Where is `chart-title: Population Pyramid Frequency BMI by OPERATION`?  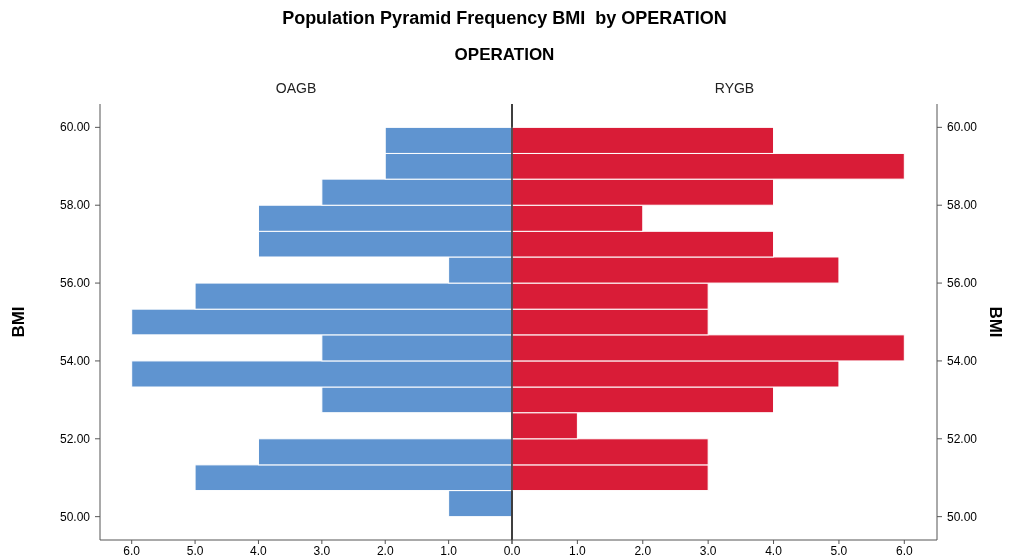
chart-title: Population Pyramid Frequency BMI by OPERATION is located at coordinates (504, 18).